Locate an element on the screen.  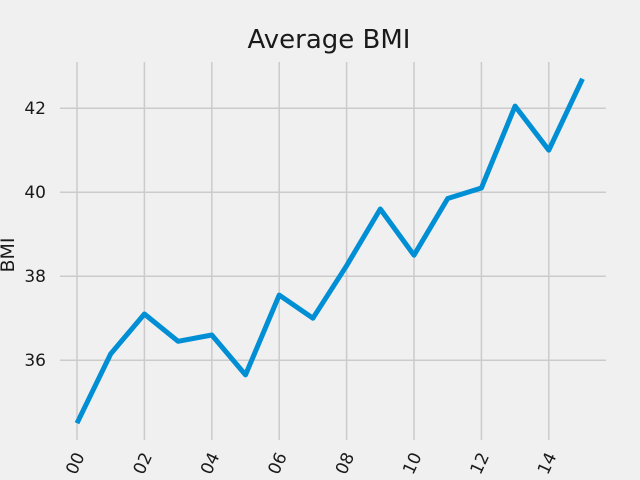
y-tick-label: 38 is located at coordinates (35, 277).